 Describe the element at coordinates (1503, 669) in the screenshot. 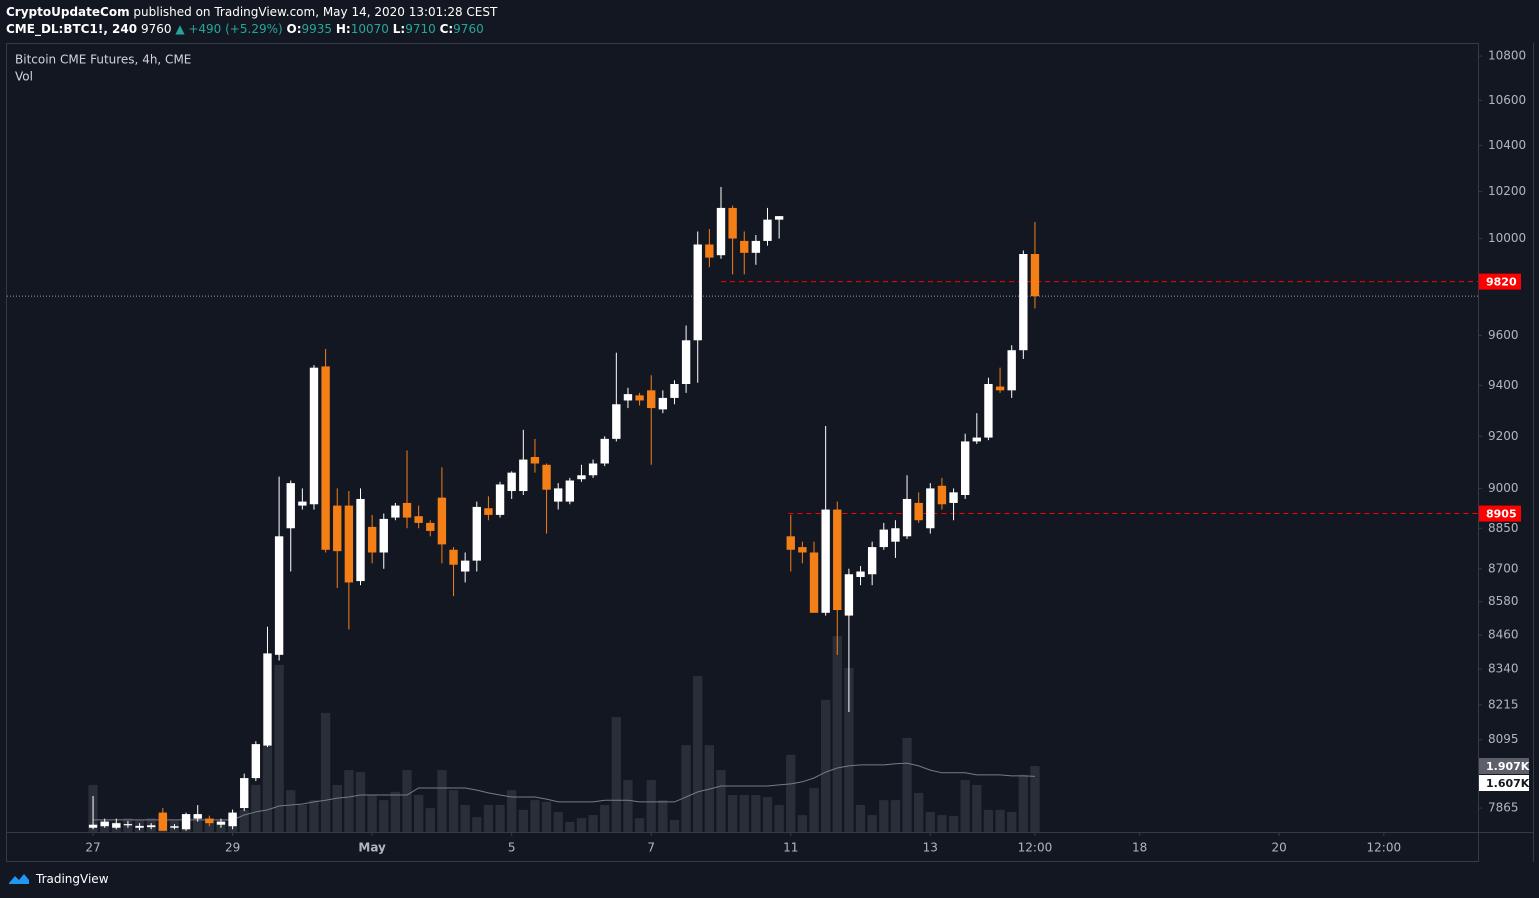

I see `y-tick-label: 8340` at that location.